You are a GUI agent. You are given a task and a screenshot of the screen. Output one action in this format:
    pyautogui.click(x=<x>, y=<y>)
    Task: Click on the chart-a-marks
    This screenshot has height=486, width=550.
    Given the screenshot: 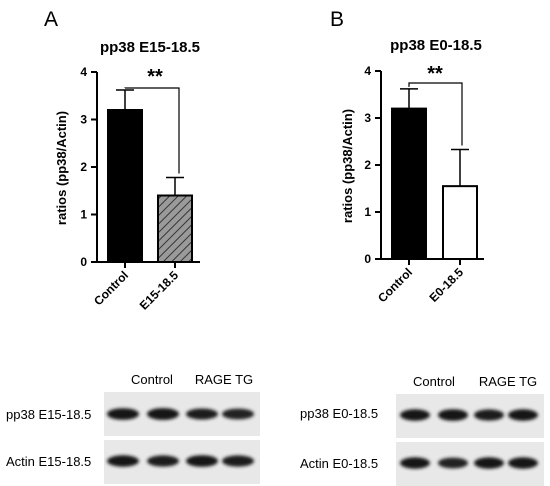 What is the action you would take?
    pyautogui.click(x=150, y=175)
    